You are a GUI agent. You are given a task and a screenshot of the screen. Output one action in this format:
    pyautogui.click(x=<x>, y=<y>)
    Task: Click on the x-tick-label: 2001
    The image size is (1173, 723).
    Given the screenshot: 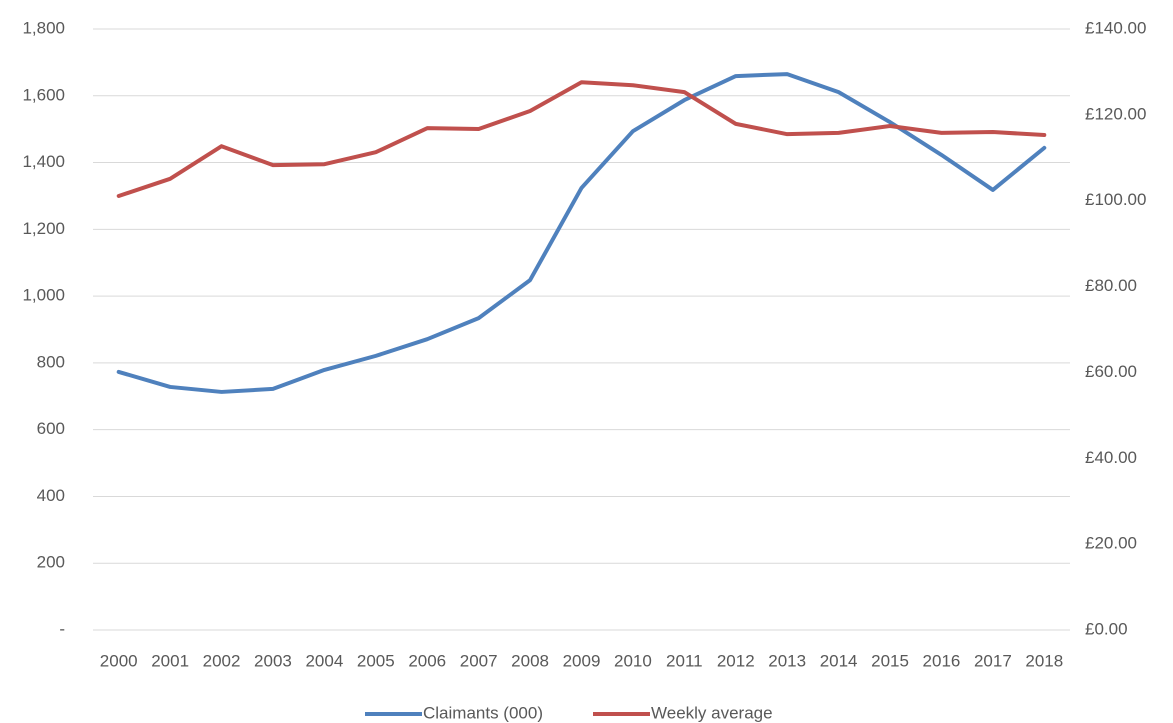 What is the action you would take?
    pyautogui.click(x=170, y=660)
    